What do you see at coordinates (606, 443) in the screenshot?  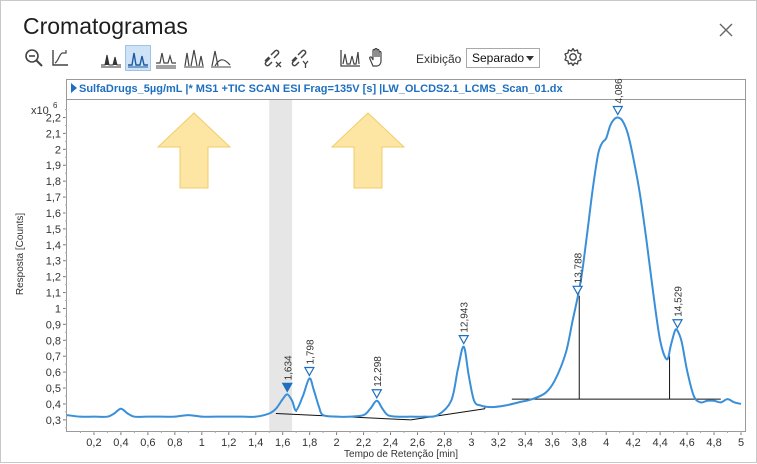 I see `x-tick-label: 4` at bounding box center [606, 443].